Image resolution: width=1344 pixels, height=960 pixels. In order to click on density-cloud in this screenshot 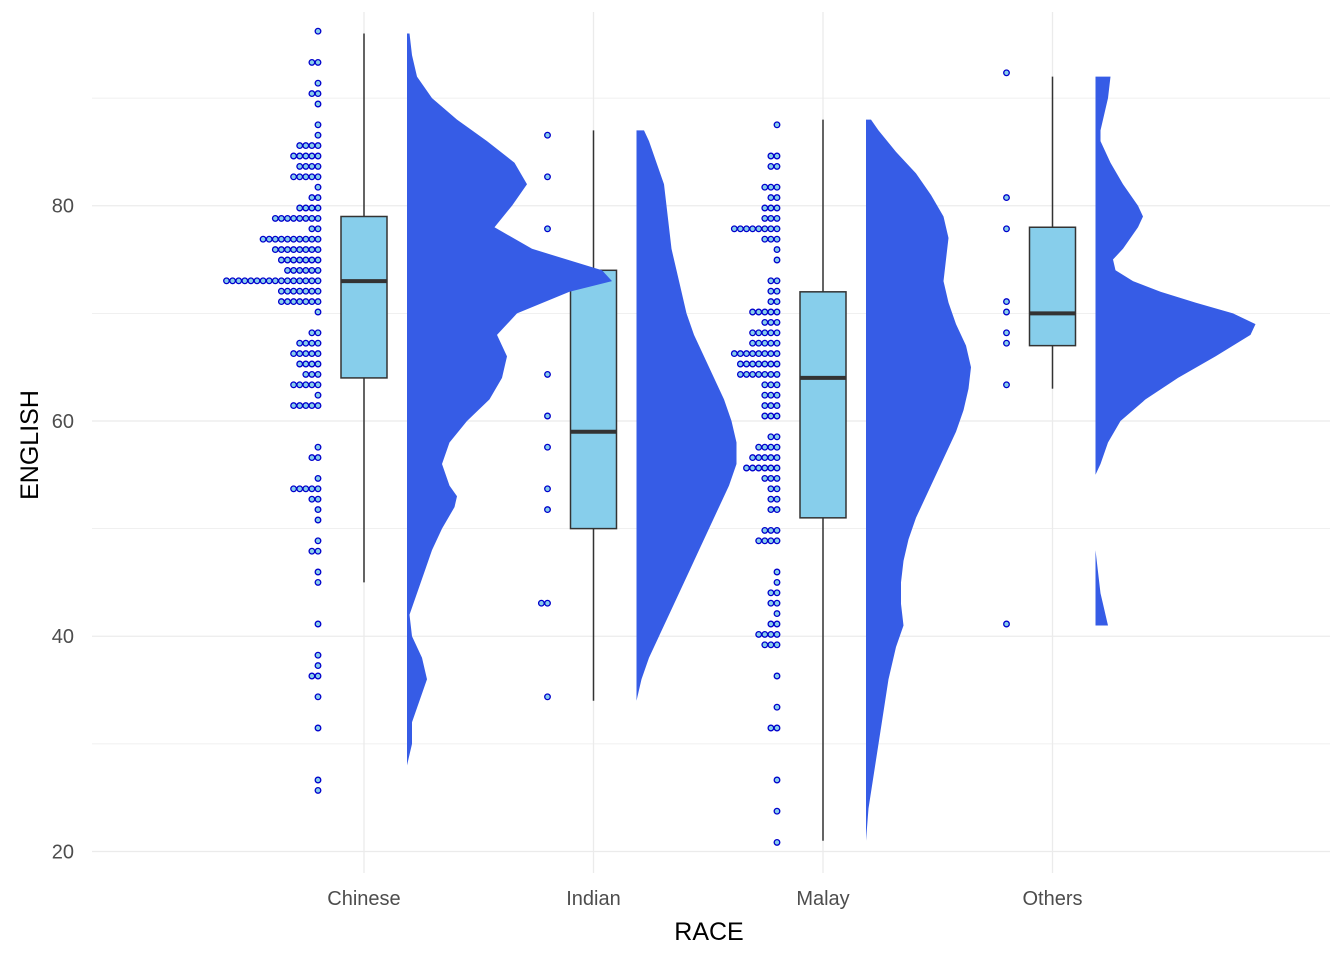, I will do `click(918, 480)`.